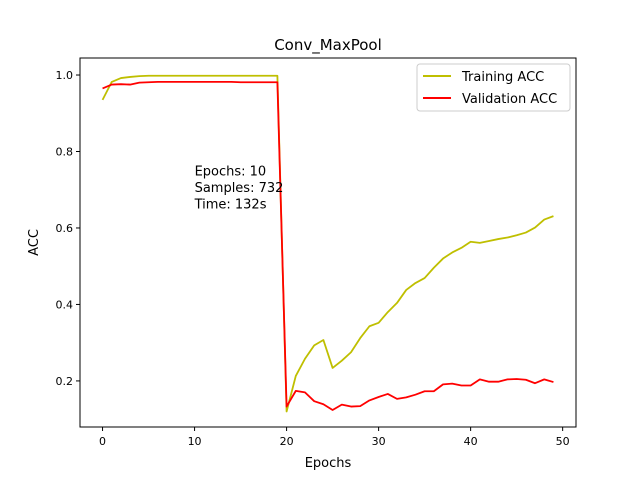 The height and width of the screenshot is (480, 640). What do you see at coordinates (328, 45) in the screenshot?
I see `chart-title: Conv_MaxPool` at bounding box center [328, 45].